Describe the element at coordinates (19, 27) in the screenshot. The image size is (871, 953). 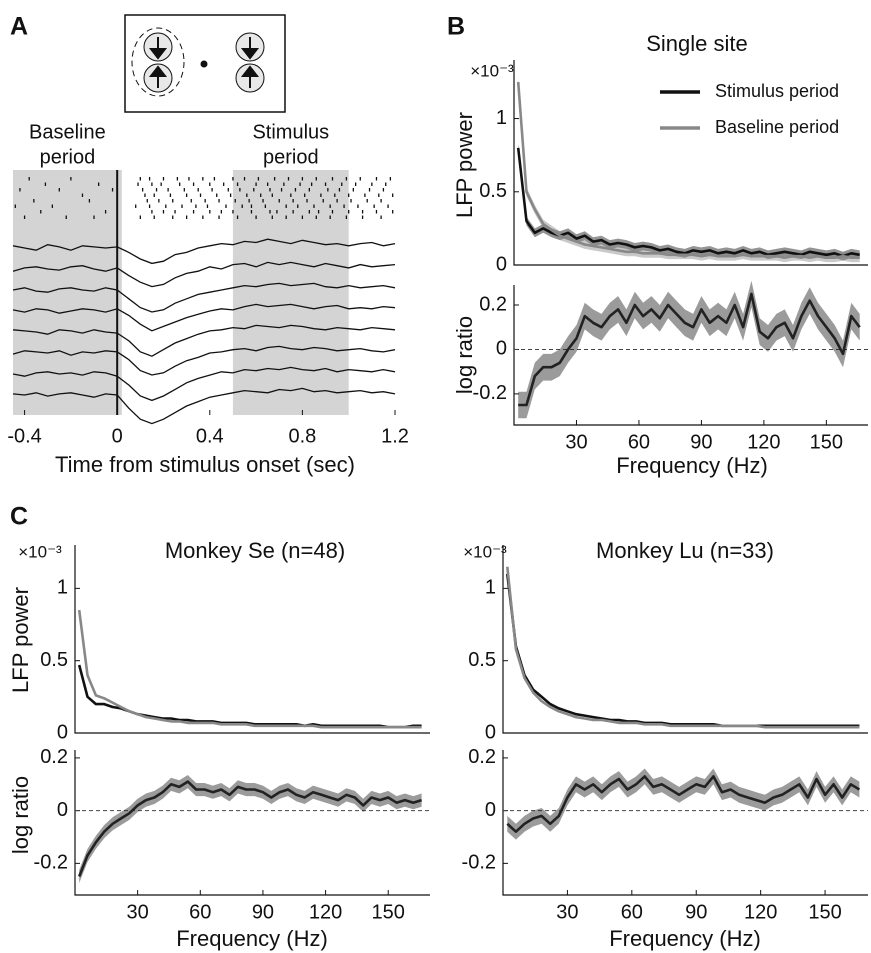
I see `panel-label: A` at that location.